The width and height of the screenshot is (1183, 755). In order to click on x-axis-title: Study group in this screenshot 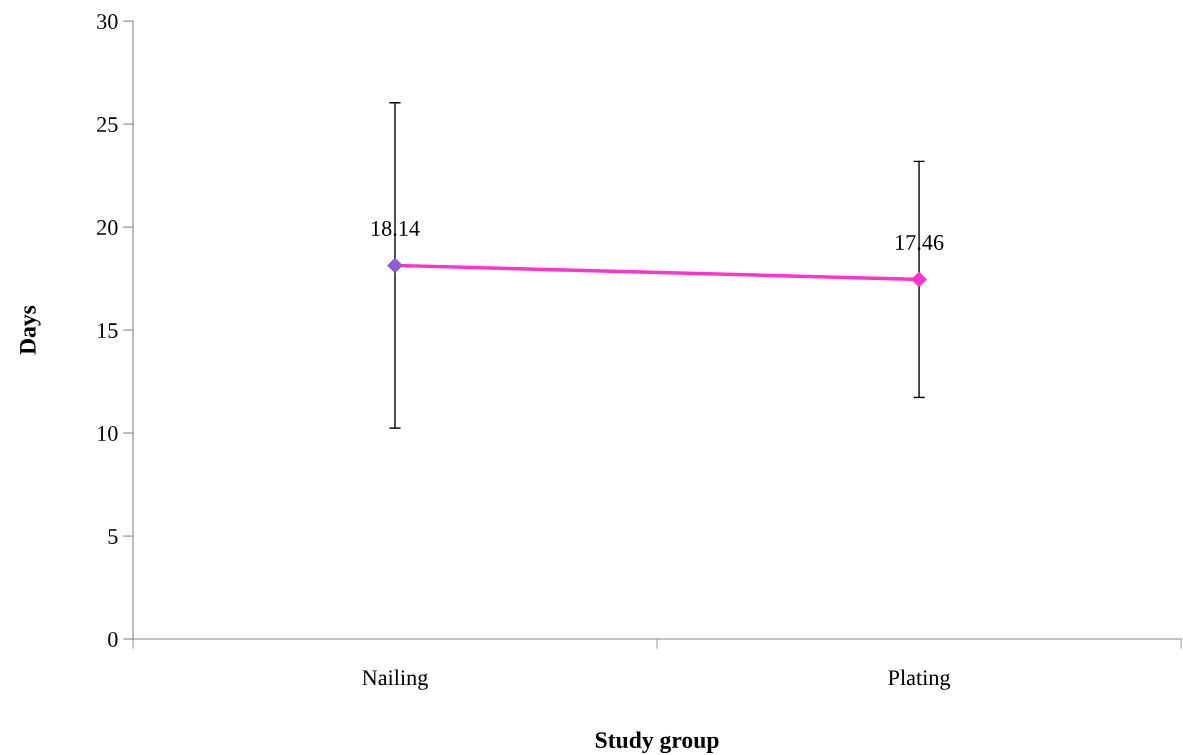, I will do `click(657, 742)`.